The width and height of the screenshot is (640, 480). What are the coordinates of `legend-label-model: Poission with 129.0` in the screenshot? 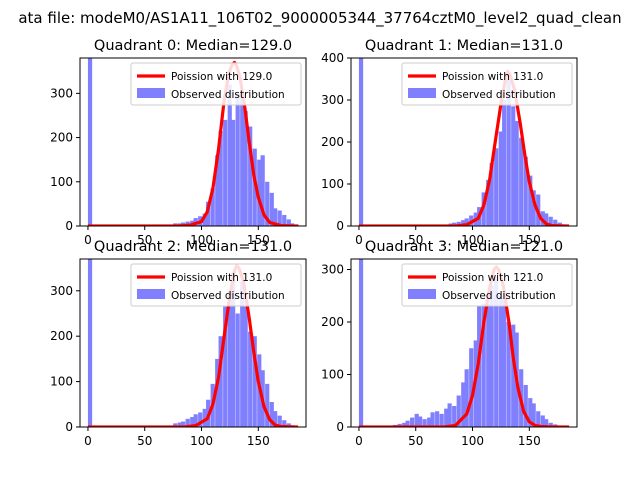 It's located at (221, 77).